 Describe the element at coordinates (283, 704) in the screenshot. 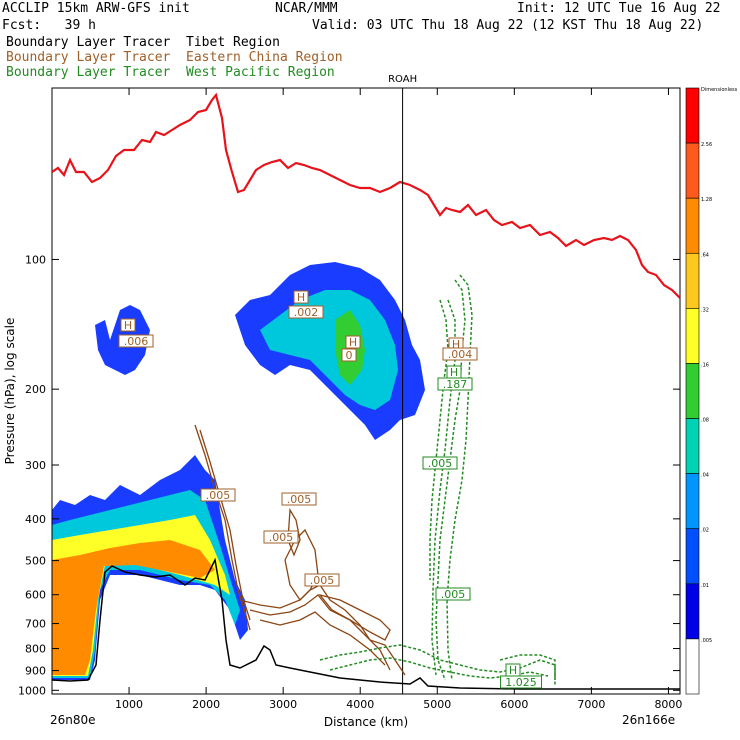

I see `x-tick-label: 3000` at that location.